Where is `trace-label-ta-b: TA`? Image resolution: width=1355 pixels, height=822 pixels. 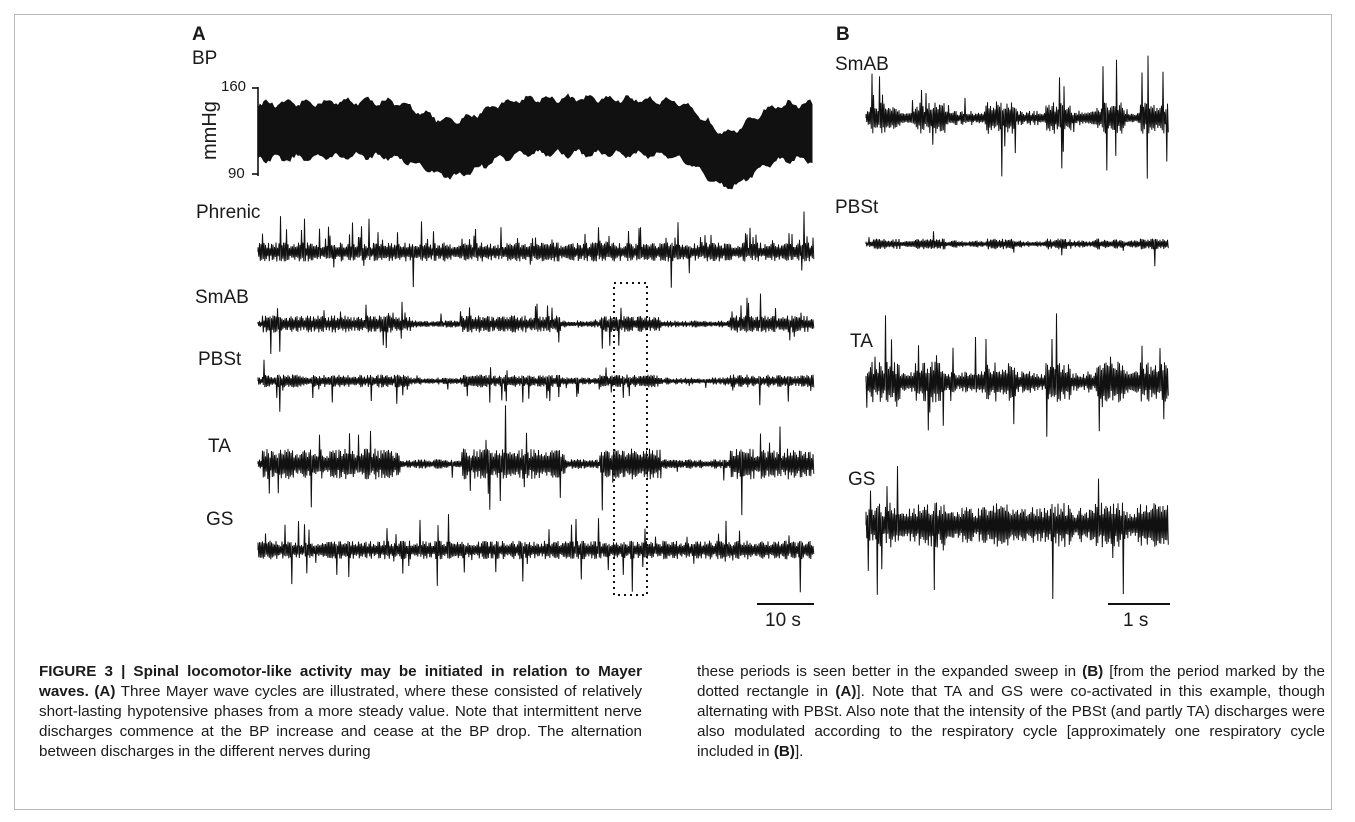 trace-label-ta-b: TA is located at coordinates (861, 341).